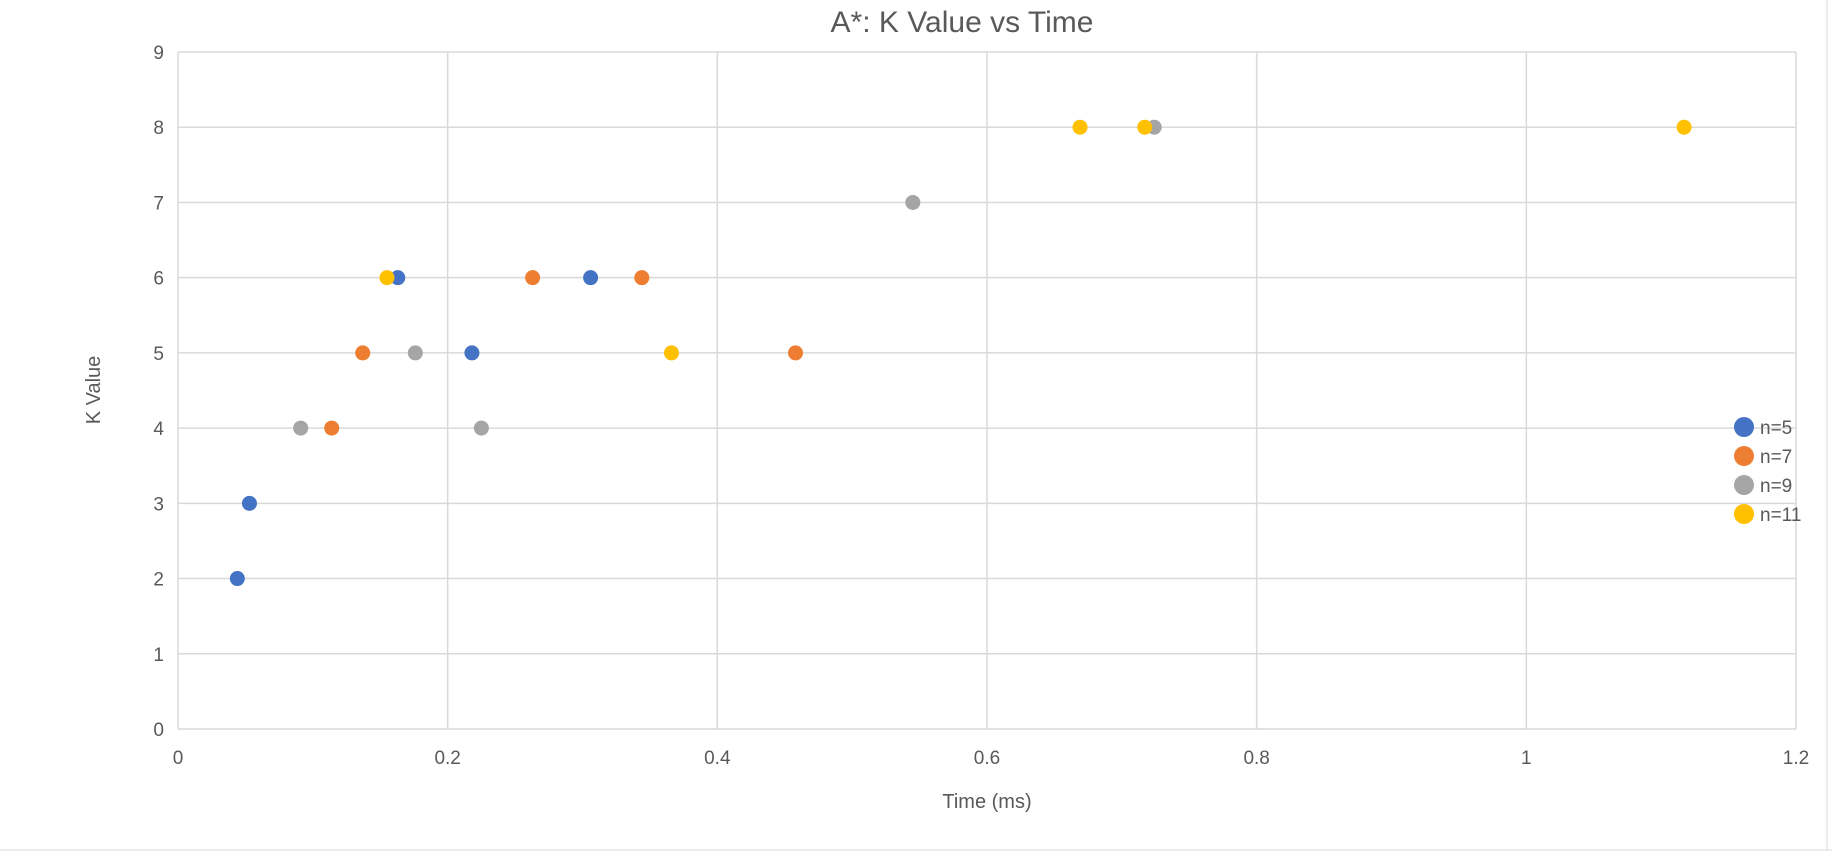 This screenshot has width=1832, height=863. I want to click on x-tick-label: 1.2, so click(1796, 758).